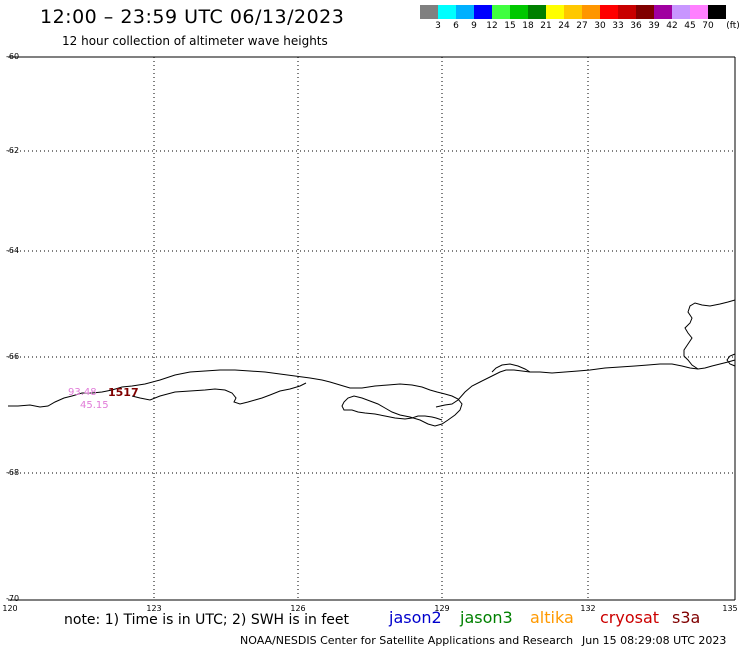 The height and width of the screenshot is (650, 740). Describe the element at coordinates (486, 617) in the screenshot. I see `satellite-jason3: jason3` at that location.